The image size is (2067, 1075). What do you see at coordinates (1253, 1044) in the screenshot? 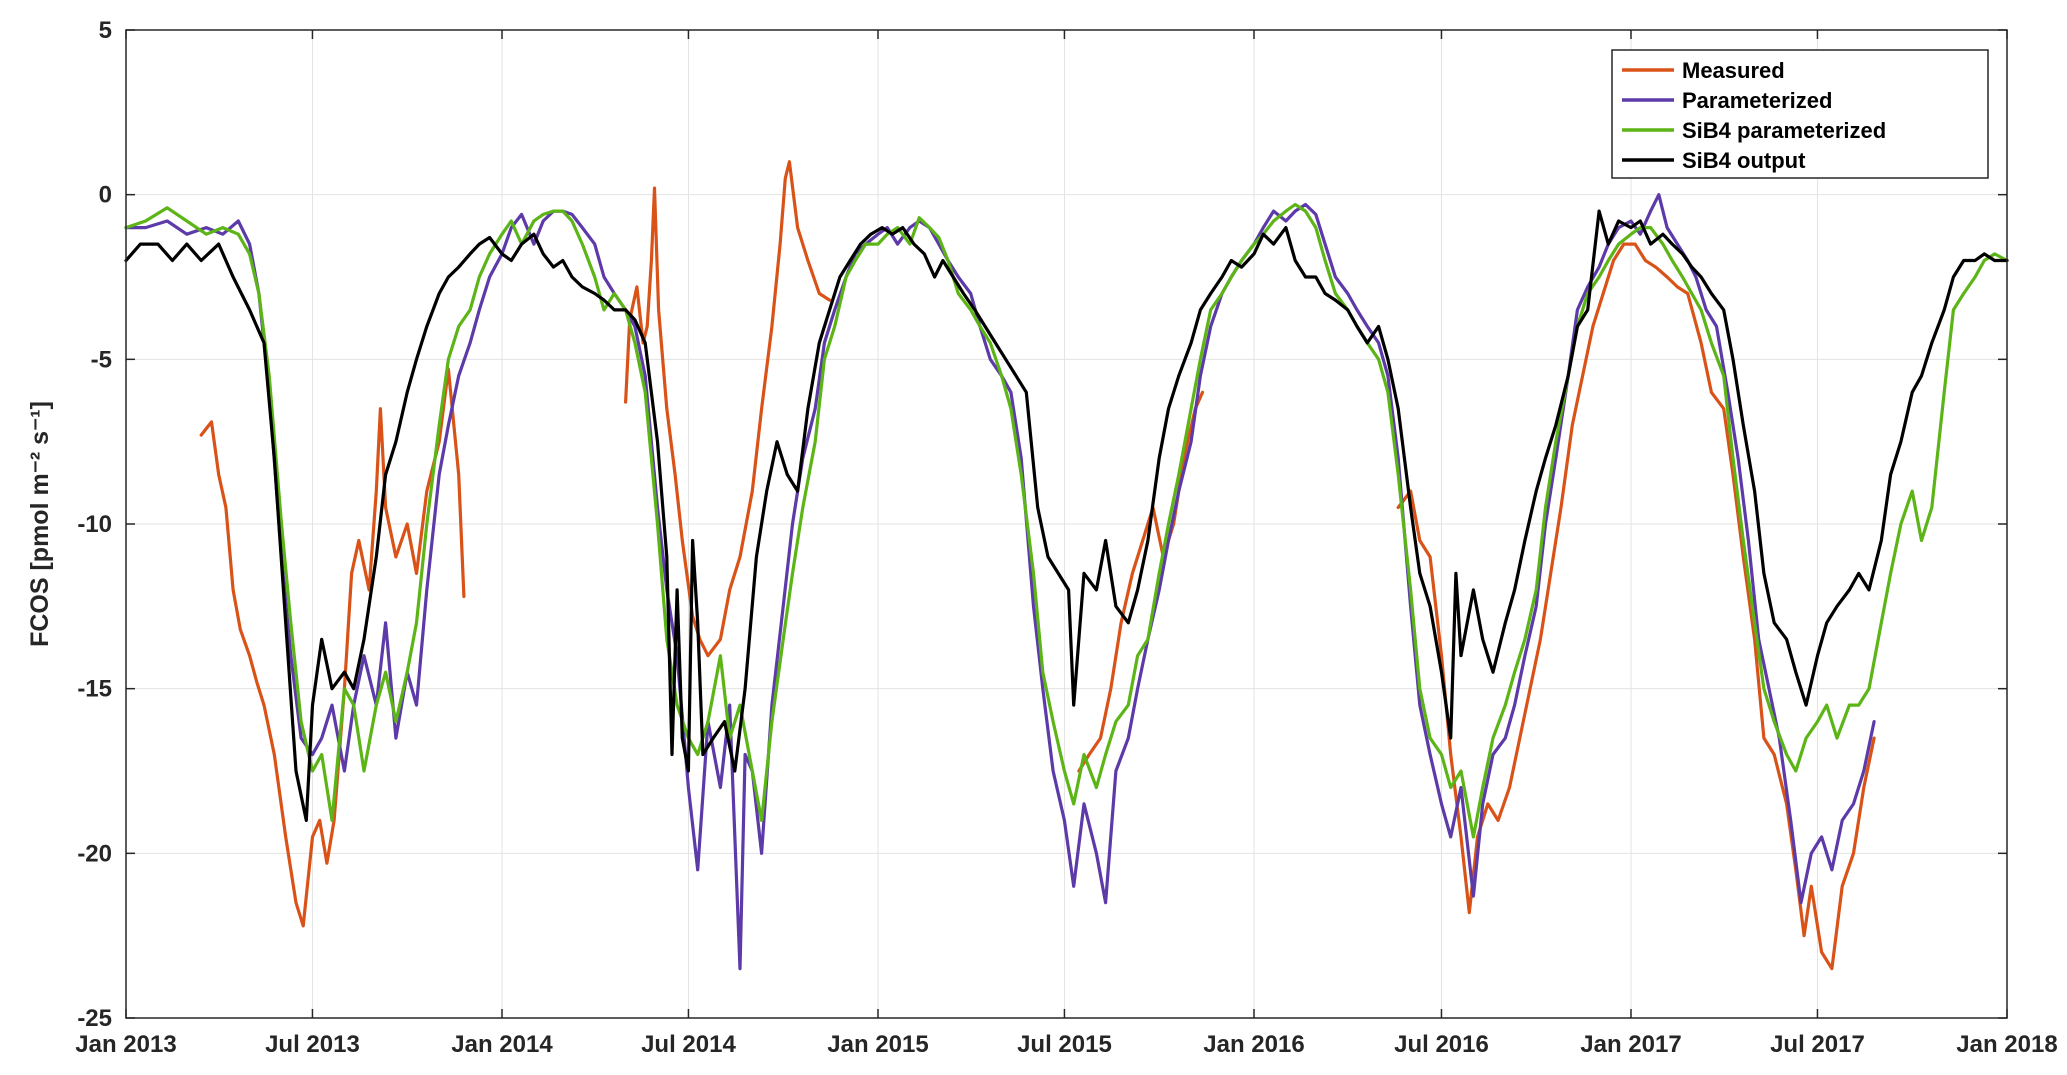
I see `x-tick-label: Jan 2016` at bounding box center [1253, 1044].